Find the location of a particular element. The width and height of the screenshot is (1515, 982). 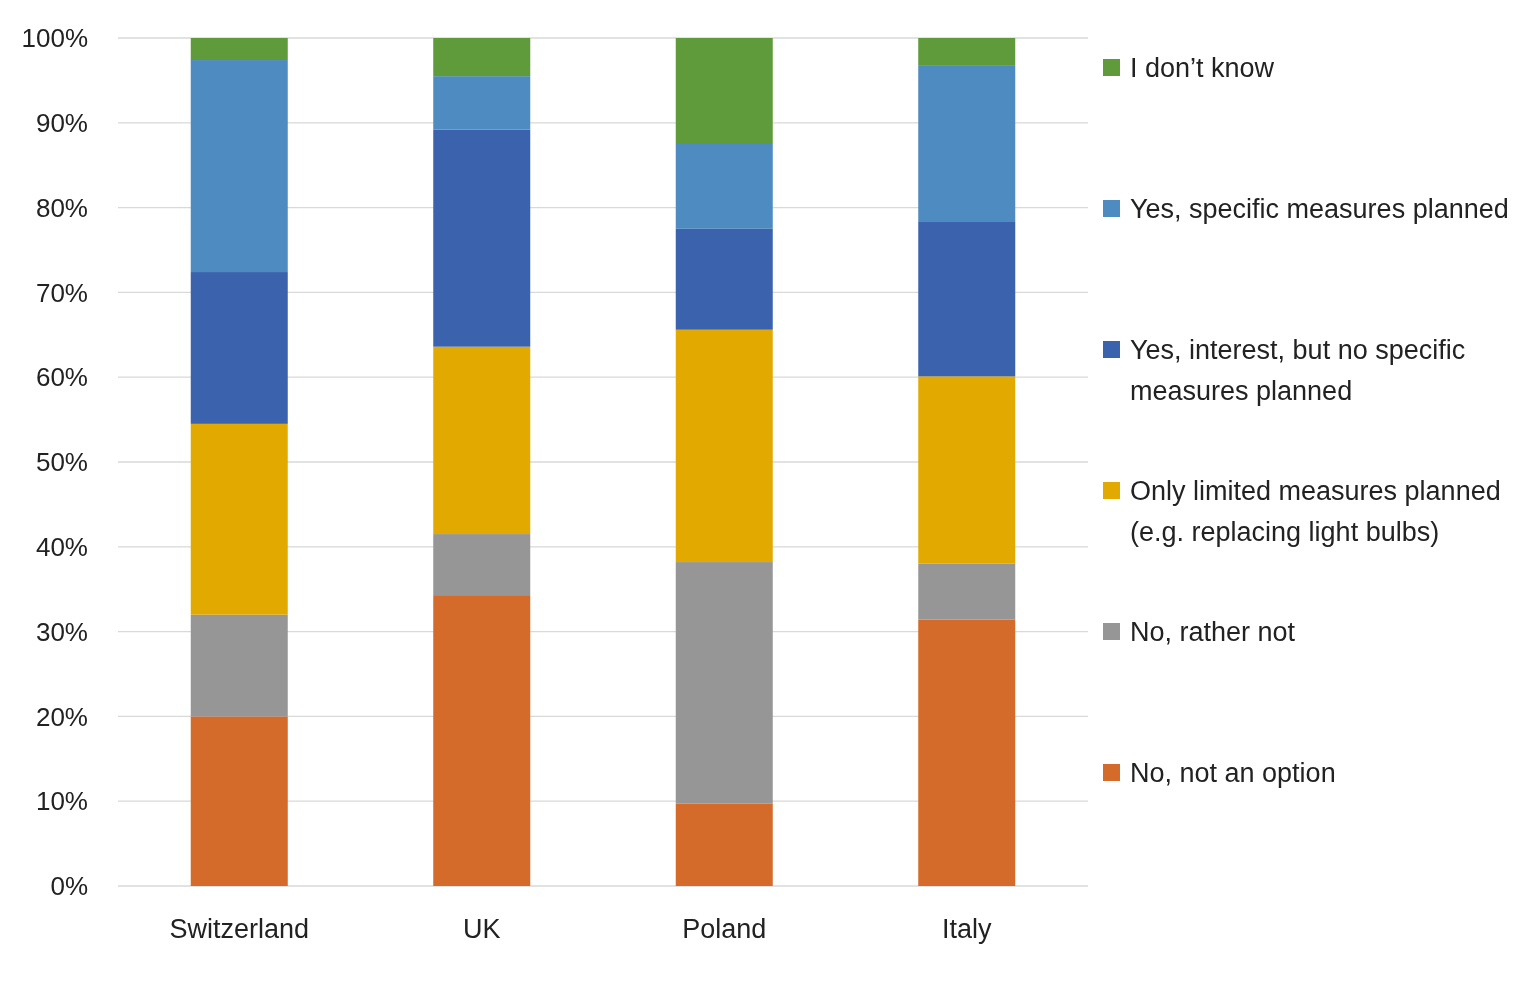

legend-label: Yes, interest, but no specific measures planned is located at coordinates (1298, 370).